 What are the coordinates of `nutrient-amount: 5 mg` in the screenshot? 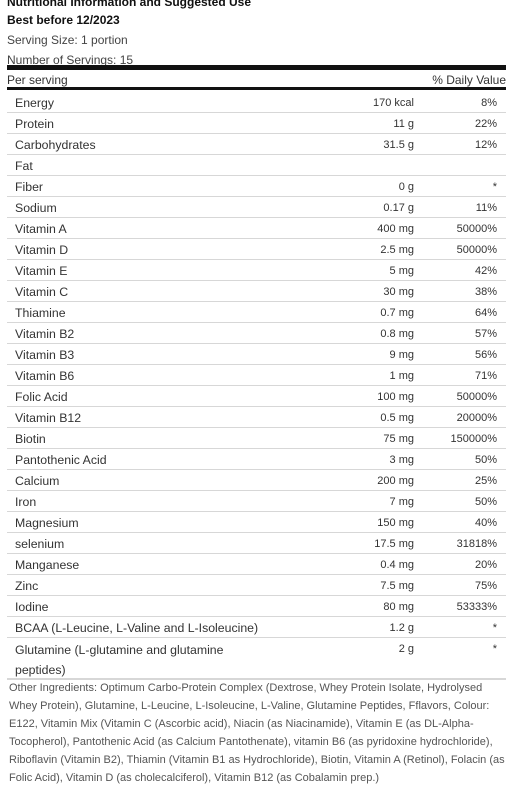 It's located at (401, 271).